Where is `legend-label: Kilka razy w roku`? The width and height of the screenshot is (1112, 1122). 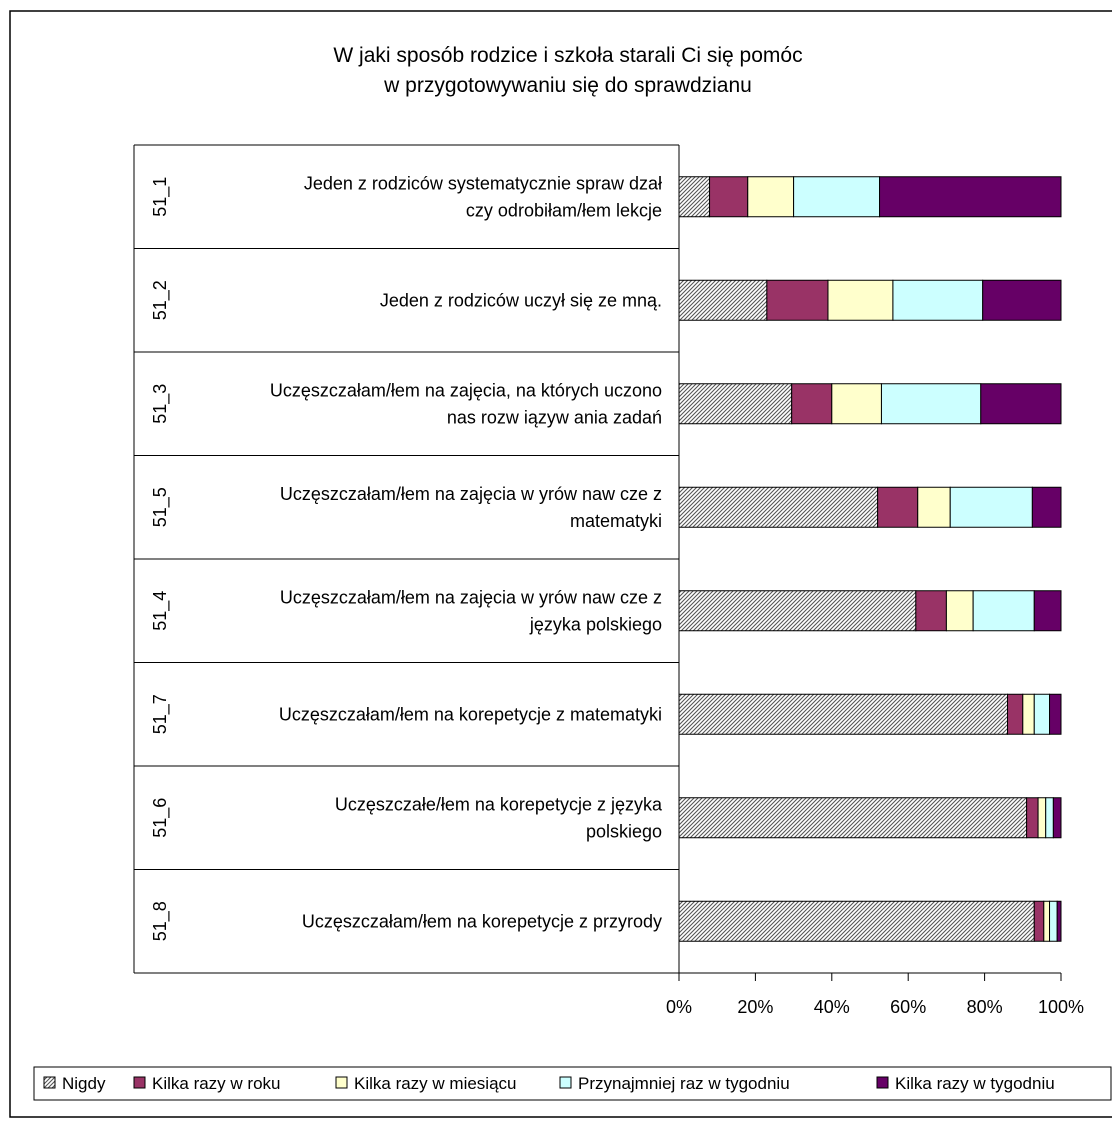 legend-label: Kilka razy w roku is located at coordinates (216, 1083).